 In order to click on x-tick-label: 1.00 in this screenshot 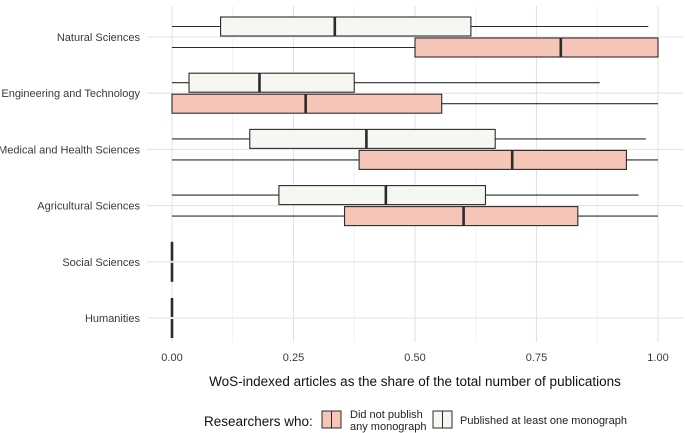, I will do `click(657, 358)`.